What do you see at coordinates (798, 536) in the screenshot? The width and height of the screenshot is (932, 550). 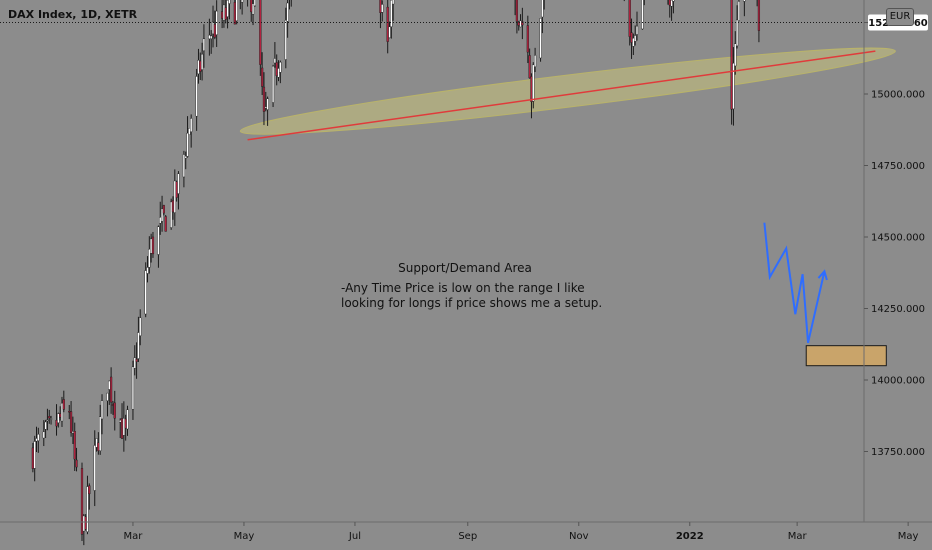 I see `x-tick-label: Mar` at bounding box center [798, 536].